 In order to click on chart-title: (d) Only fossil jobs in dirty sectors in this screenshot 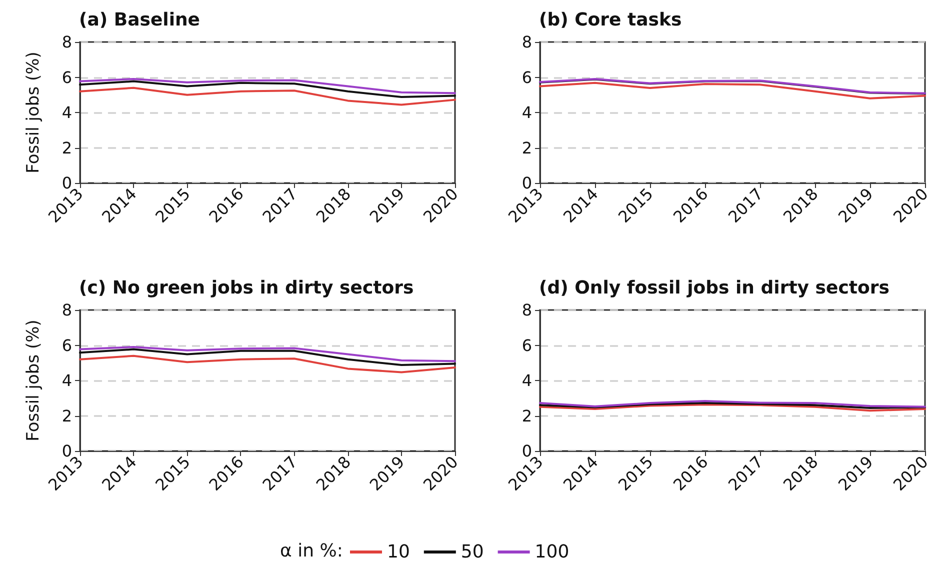, I will do `click(714, 288)`.